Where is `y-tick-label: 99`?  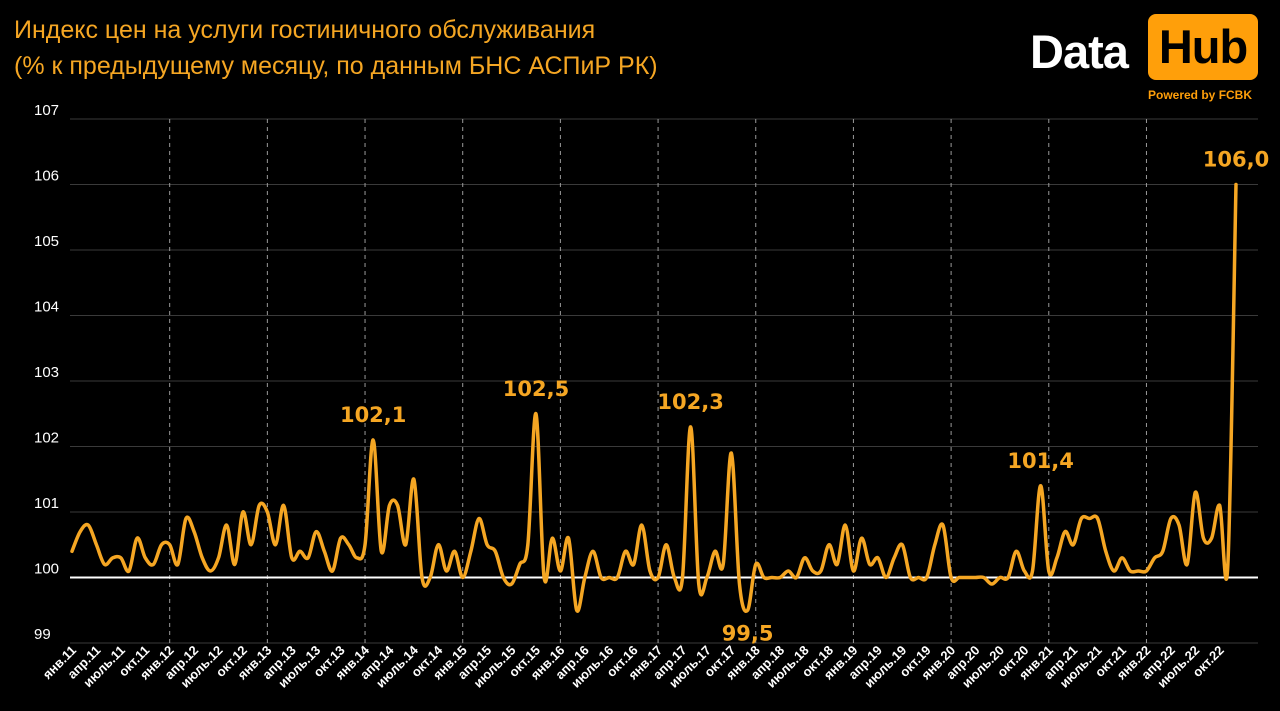
y-tick-label: 99 is located at coordinates (42, 634).